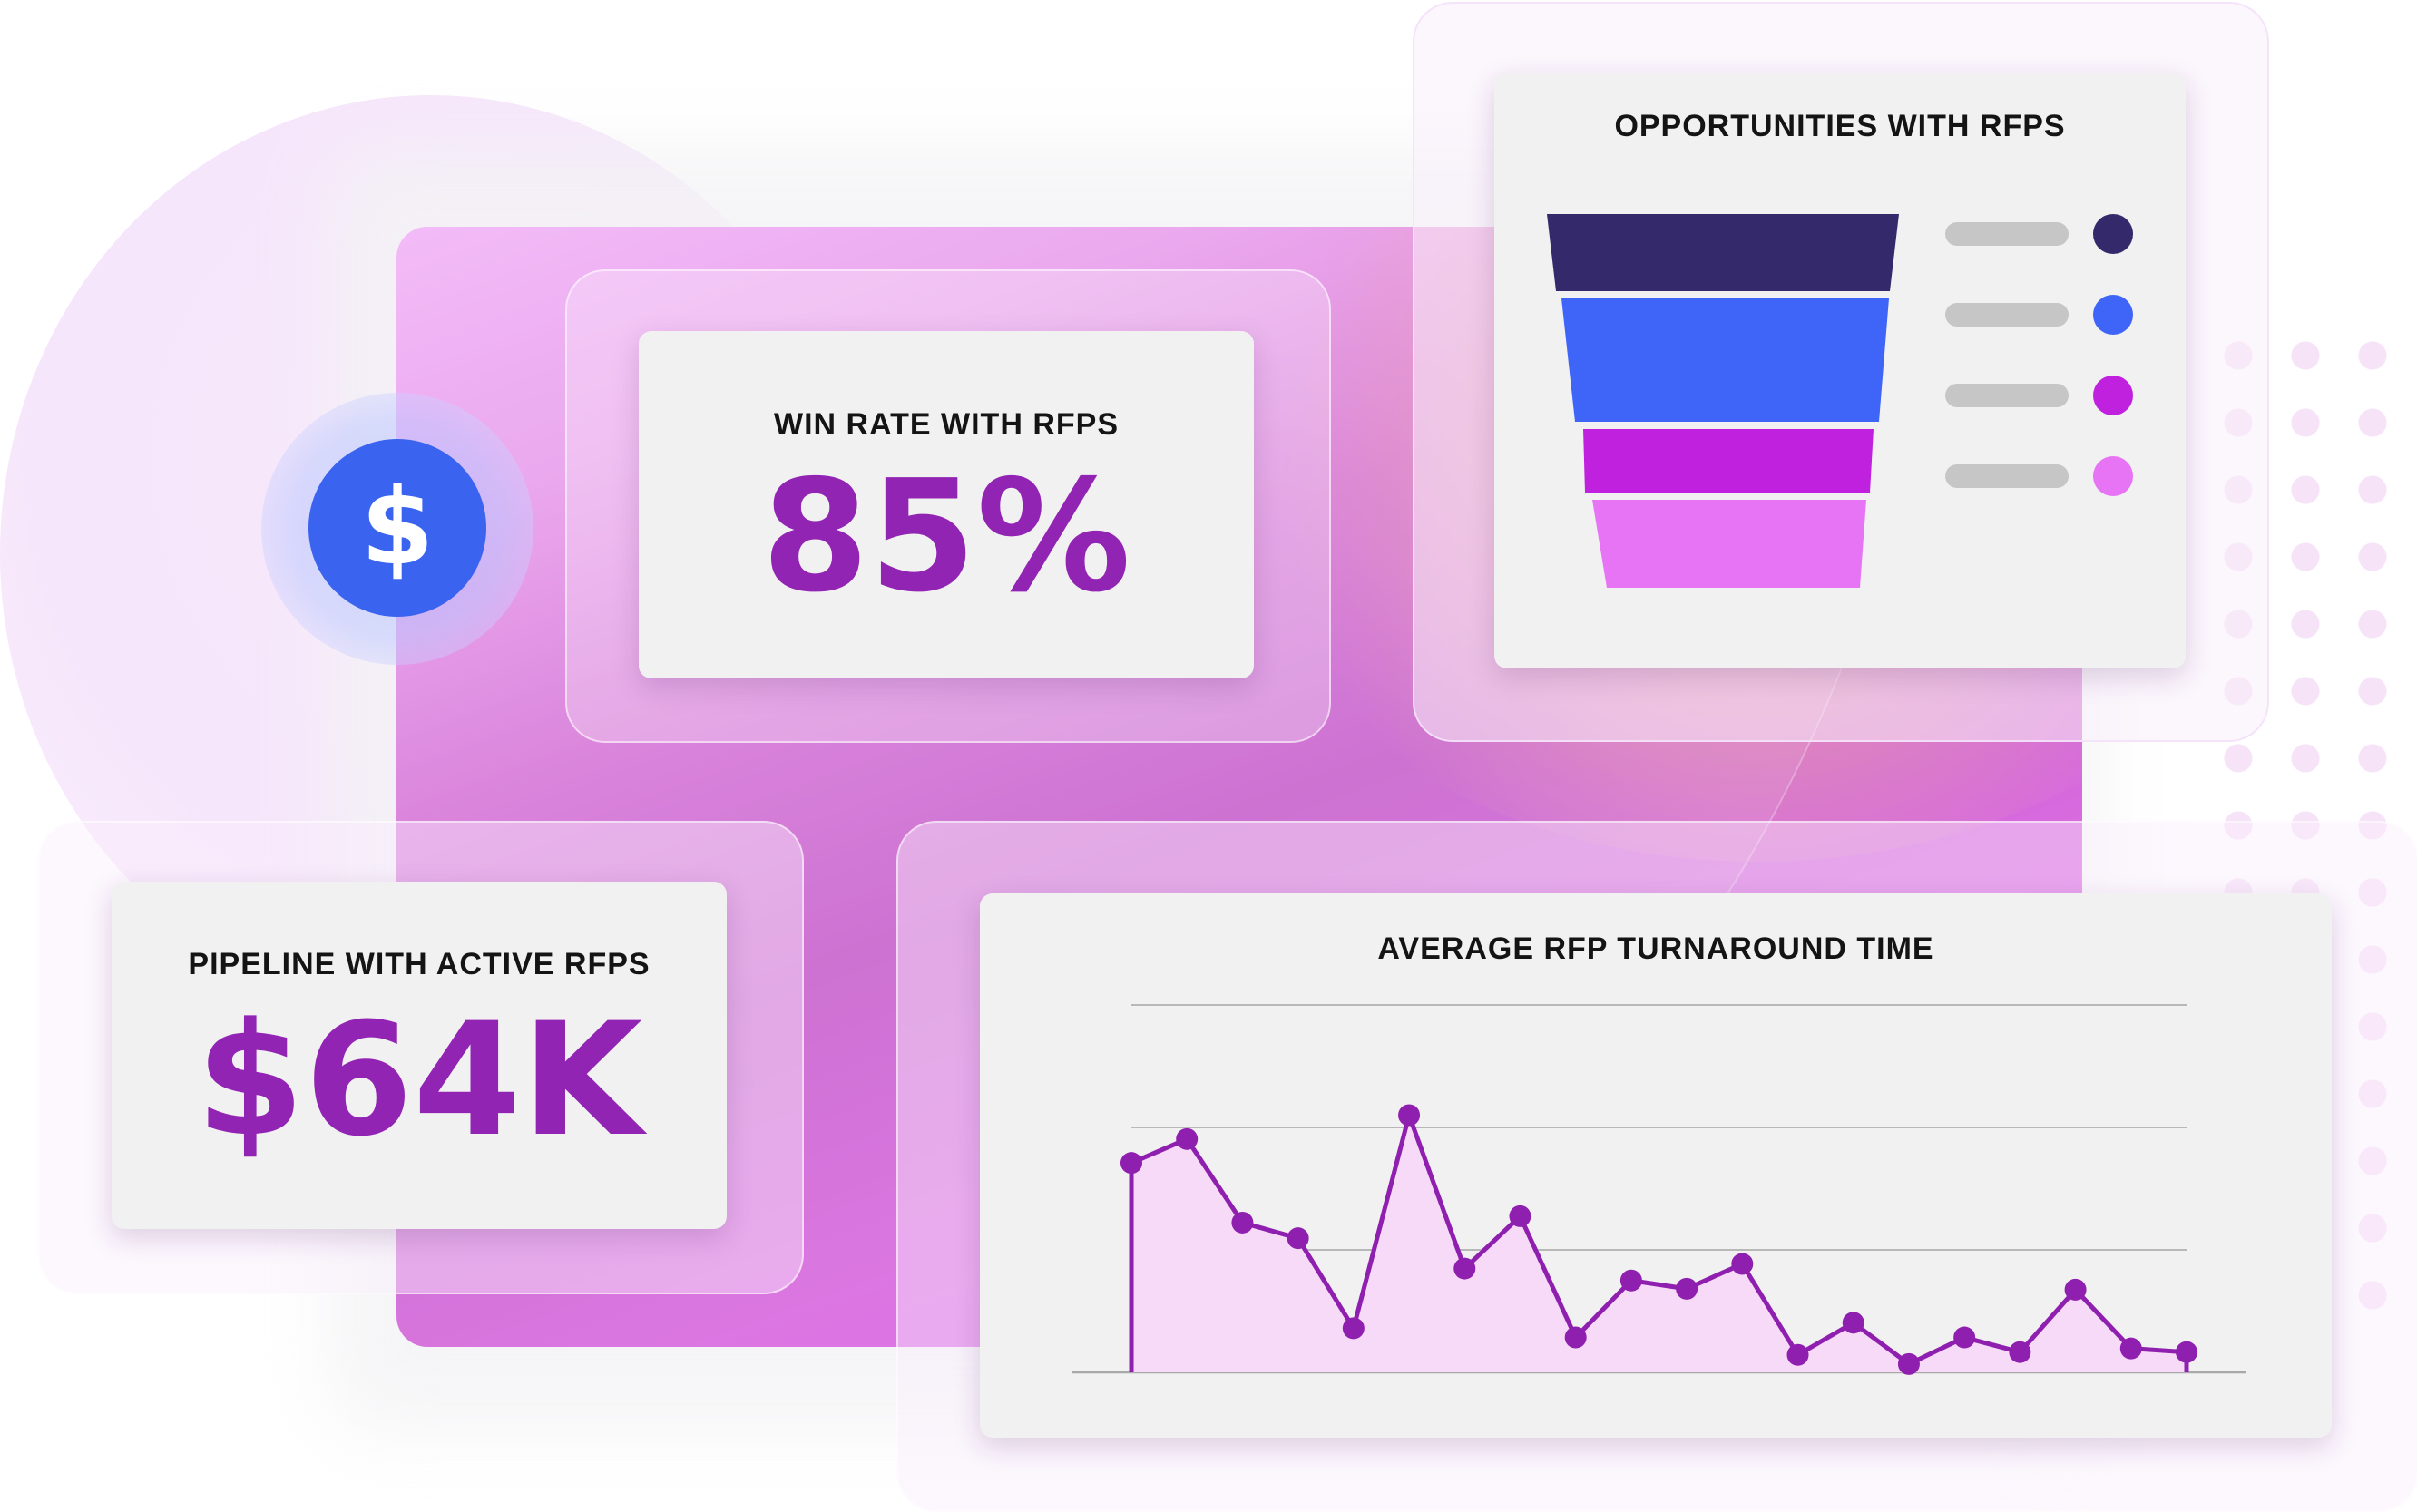 The image size is (2417, 1512). I want to click on turnaround-title: AVERAGE RFP TURNAROUND TIME, so click(1655, 949).